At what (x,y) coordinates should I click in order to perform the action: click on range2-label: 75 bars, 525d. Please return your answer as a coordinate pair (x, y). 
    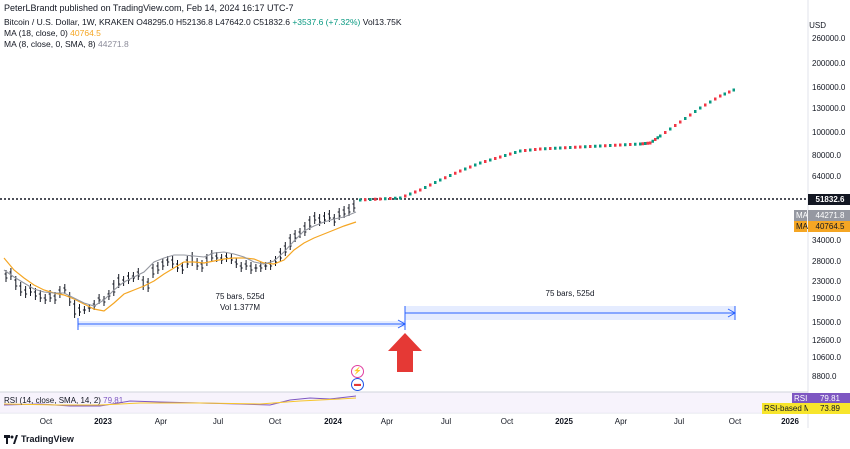
    Looking at the image, I should click on (570, 293).